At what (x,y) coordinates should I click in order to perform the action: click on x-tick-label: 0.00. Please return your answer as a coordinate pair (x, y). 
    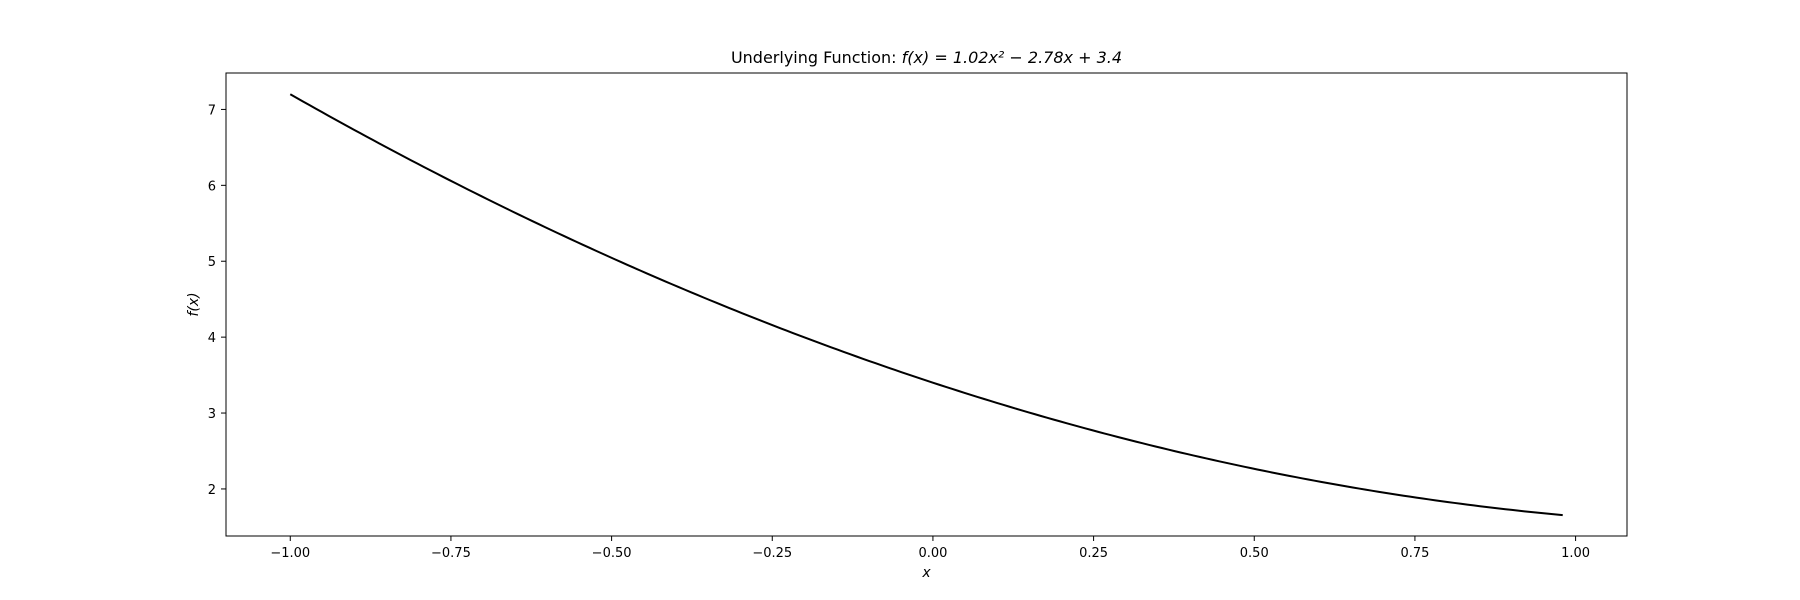
    Looking at the image, I should click on (932, 553).